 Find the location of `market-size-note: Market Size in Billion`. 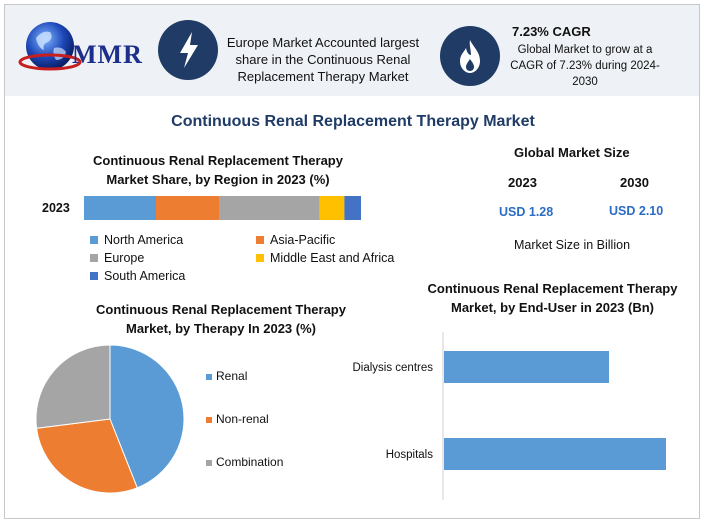

market-size-note: Market Size in Billion is located at coordinates (572, 245).